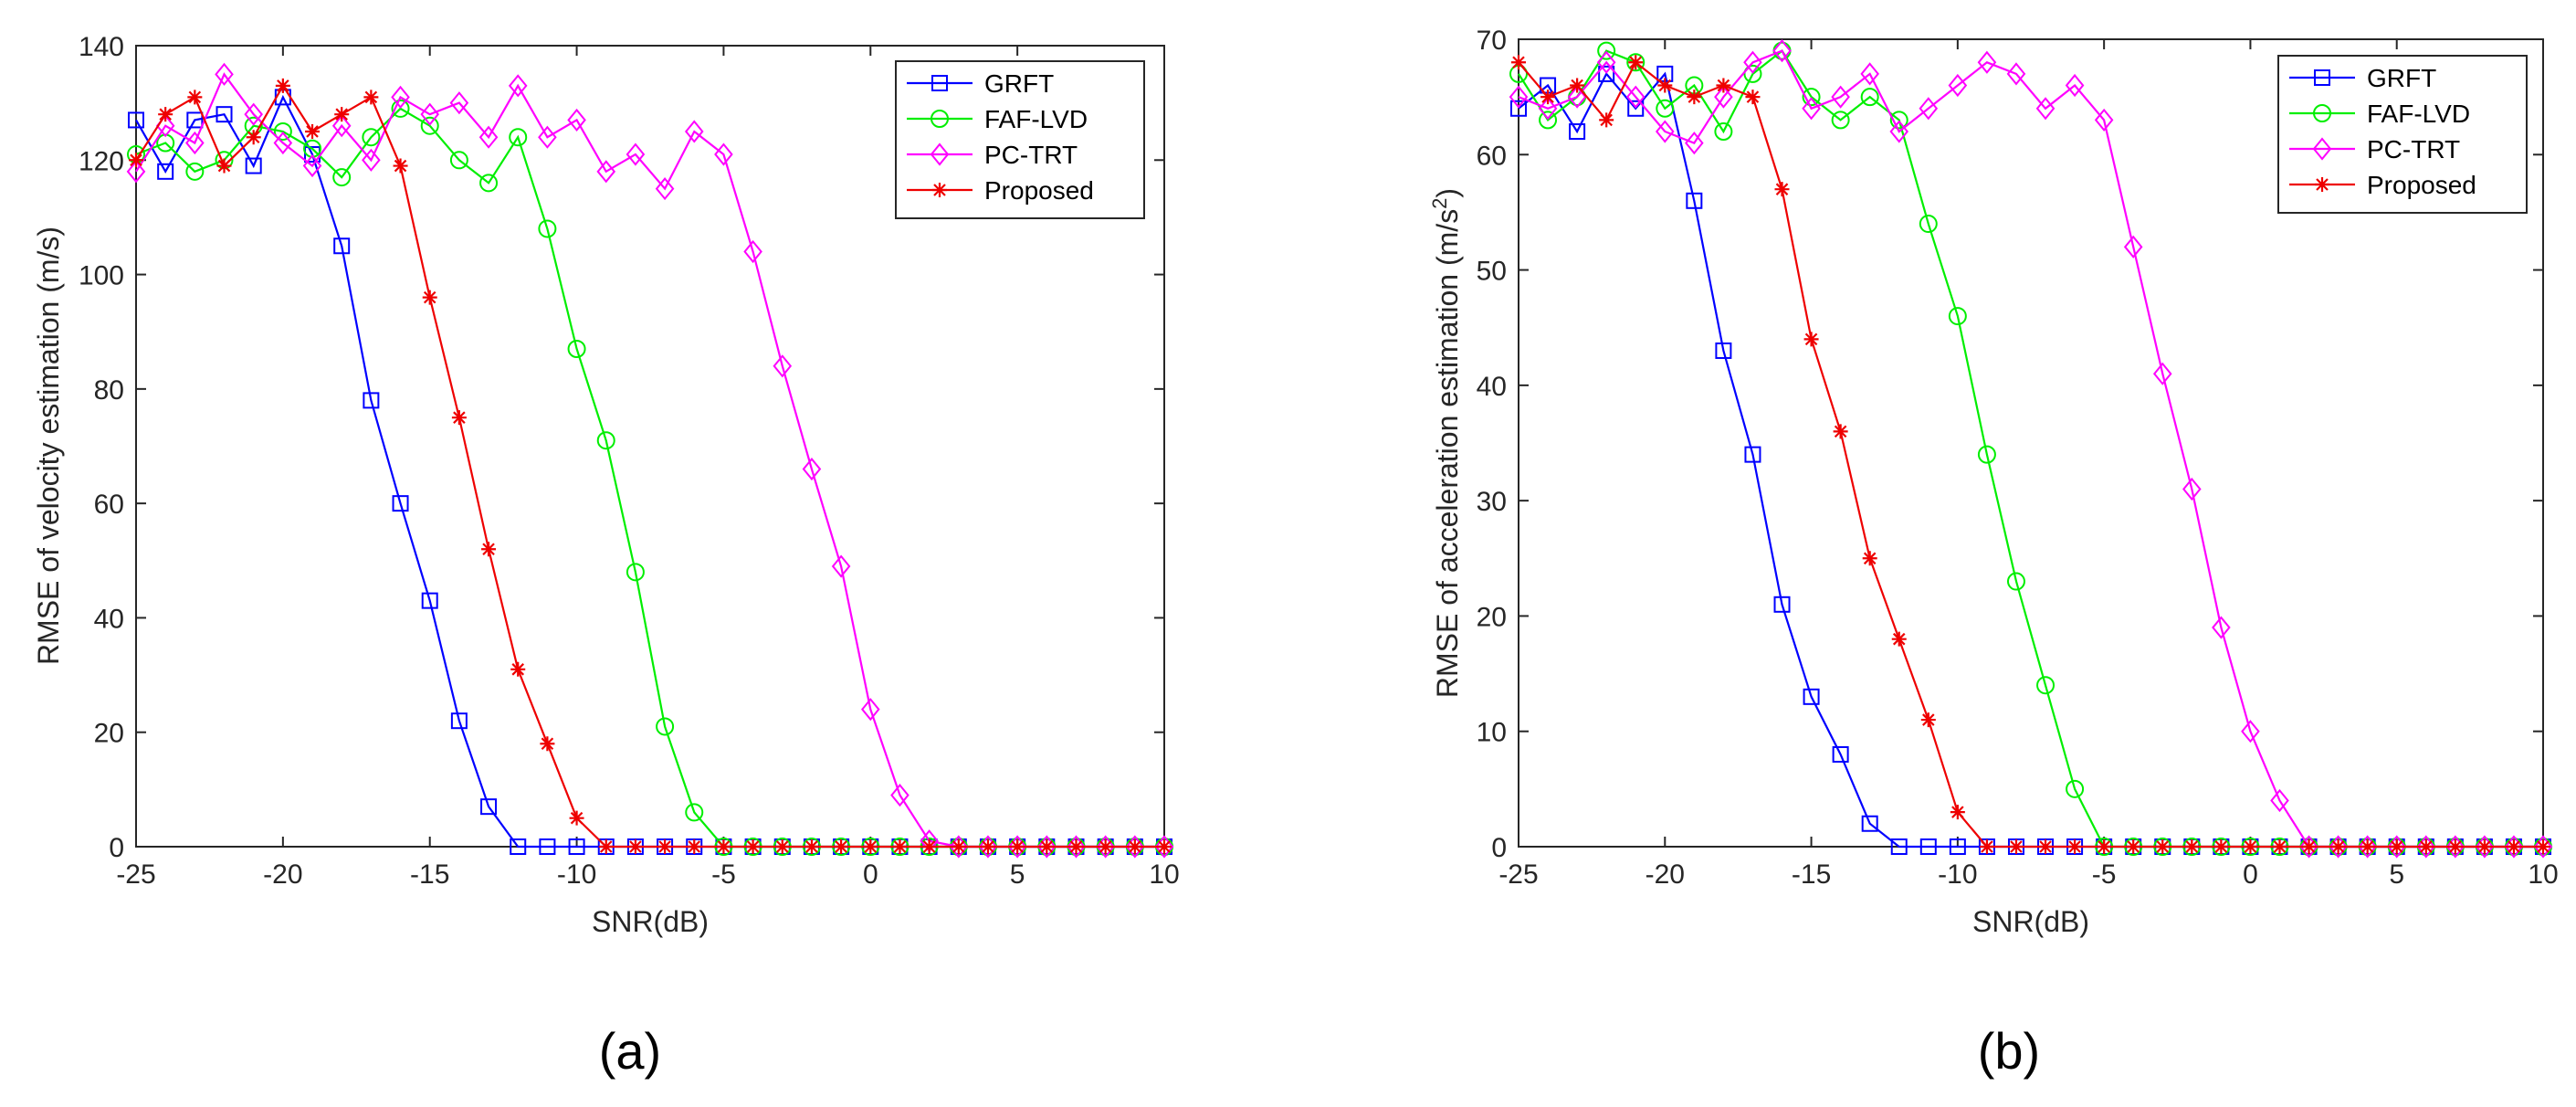 This screenshot has width=2576, height=1107. Describe the element at coordinates (48, 446) in the screenshot. I see `y-axis-label-a: RMSE of velocity estimation (m/s)` at that location.